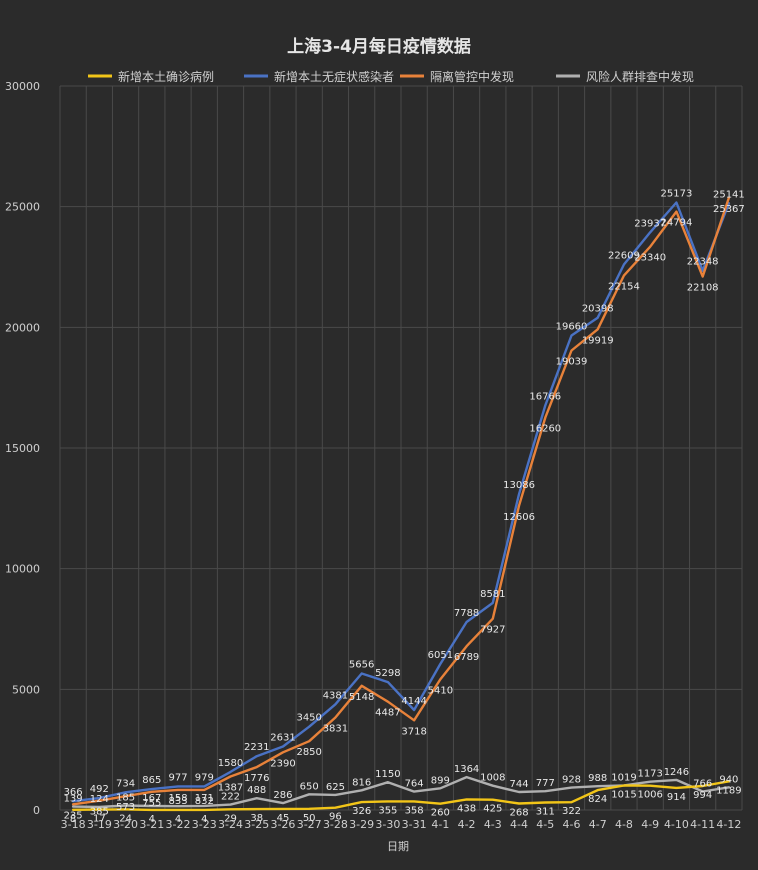 This screenshot has height=870, width=758. What do you see at coordinates (256, 747) in the screenshot?
I see `data-label: 2231` at bounding box center [256, 747].